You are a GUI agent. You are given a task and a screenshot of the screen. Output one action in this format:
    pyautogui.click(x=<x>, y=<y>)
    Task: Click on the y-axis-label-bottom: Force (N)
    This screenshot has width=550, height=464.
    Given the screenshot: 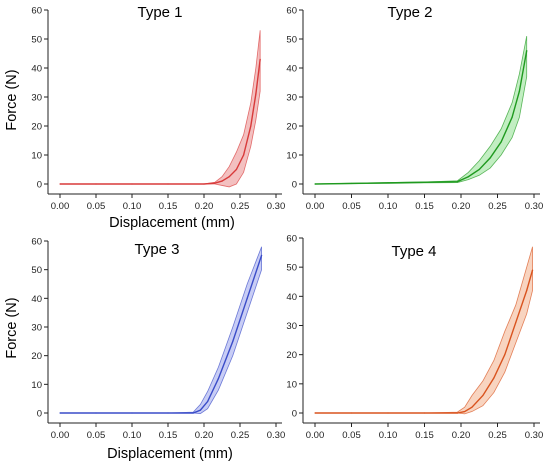 What is the action you would take?
    pyautogui.click(x=12, y=327)
    